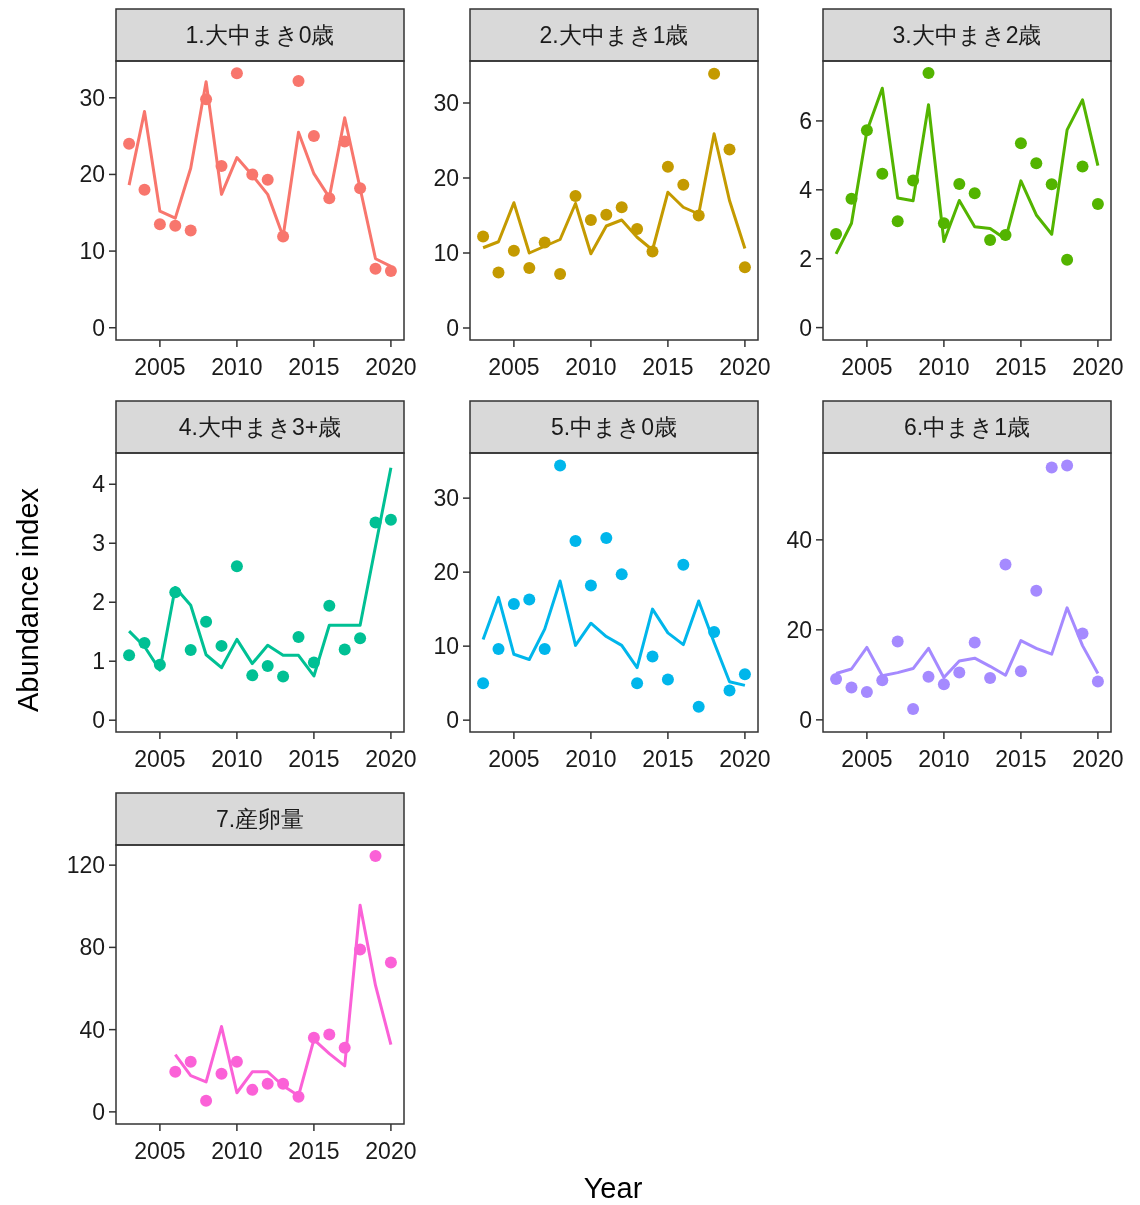 This screenshot has height=1205, width=1140. I want to click on y-tick-label: 120, so click(85, 865).